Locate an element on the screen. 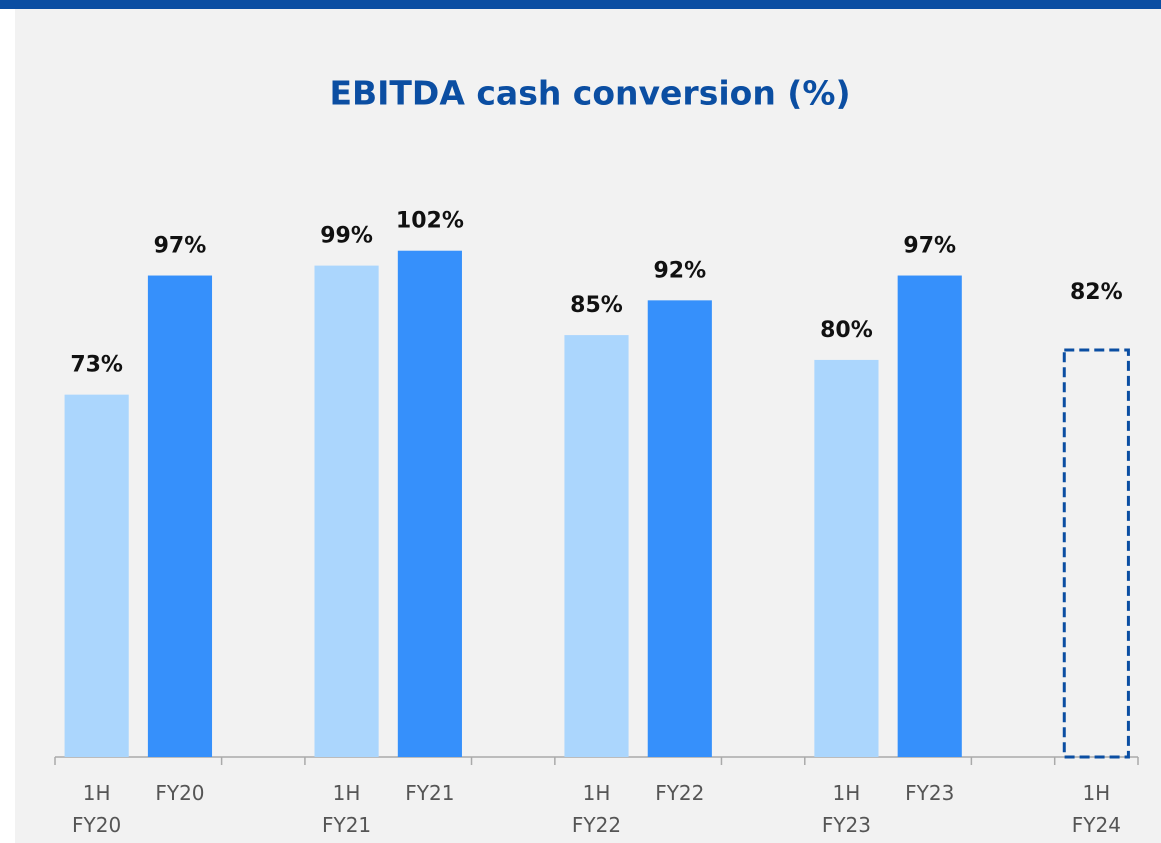 The height and width of the screenshot is (843, 1161). top-band is located at coordinates (580, 4).